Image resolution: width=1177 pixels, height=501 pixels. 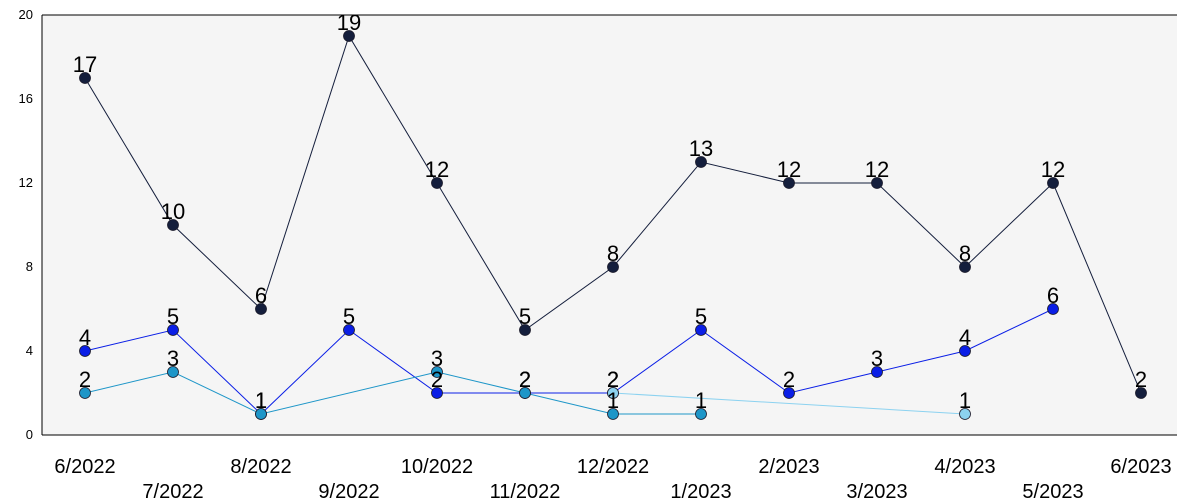 I want to click on x-tick-label: 4/2023, so click(x=964, y=467).